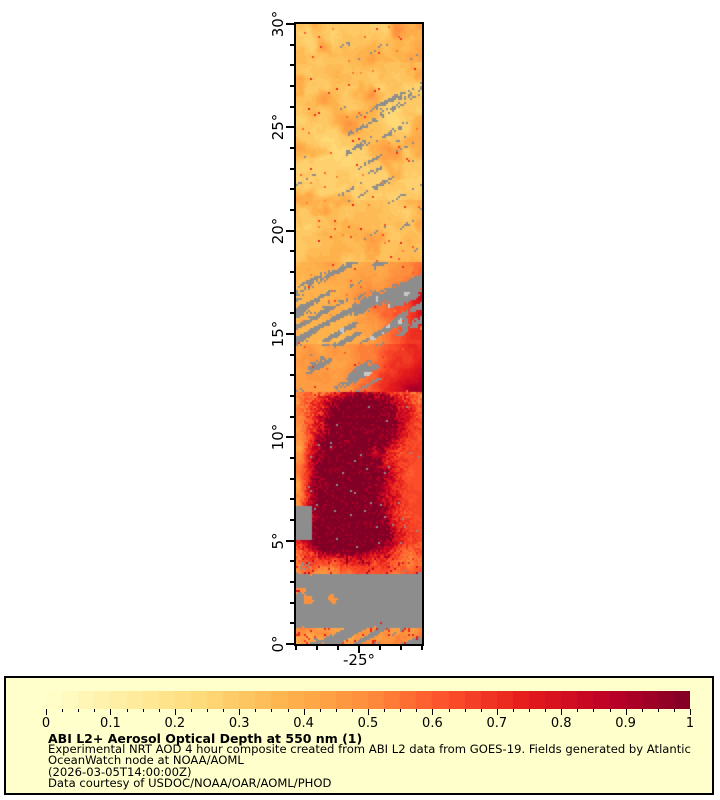  What do you see at coordinates (278, 334) in the screenshot?
I see `y-axis-label: 15°` at bounding box center [278, 334].